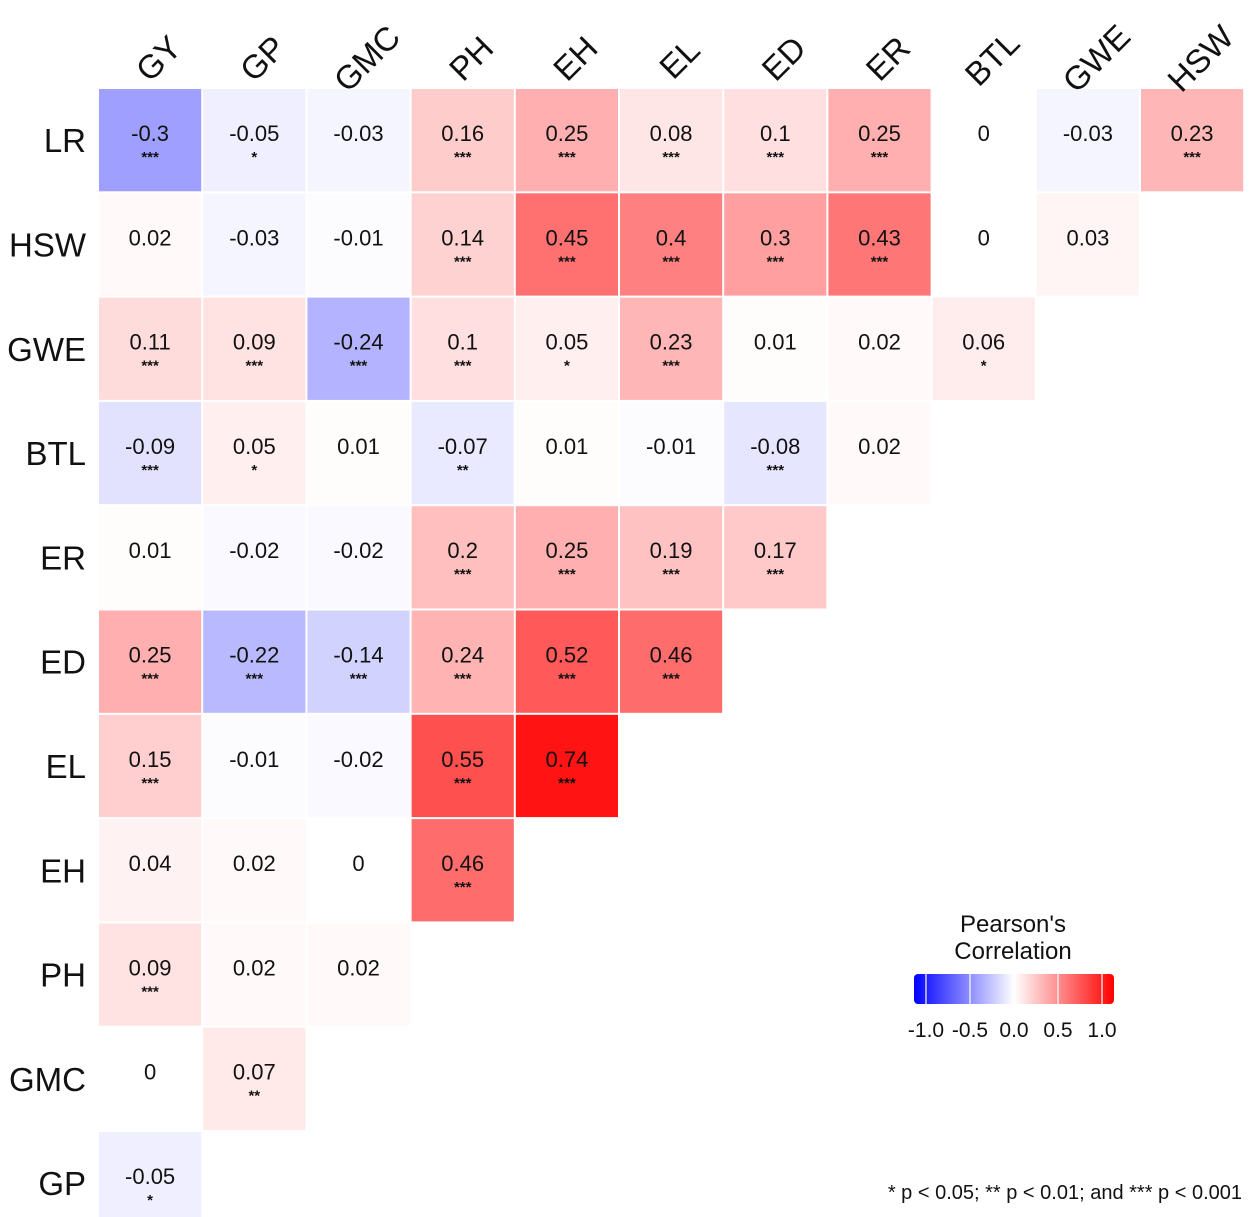 The width and height of the screenshot is (1250, 1217). I want to click on cell-value-label: -0.14, so click(358, 655).